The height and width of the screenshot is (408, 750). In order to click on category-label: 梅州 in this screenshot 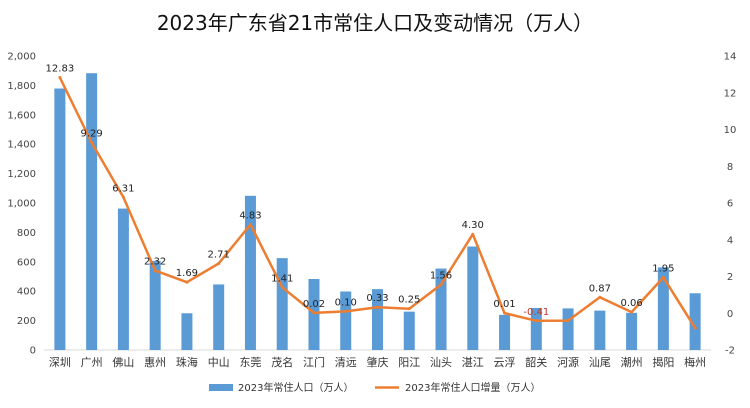, I will do `click(695, 362)`.